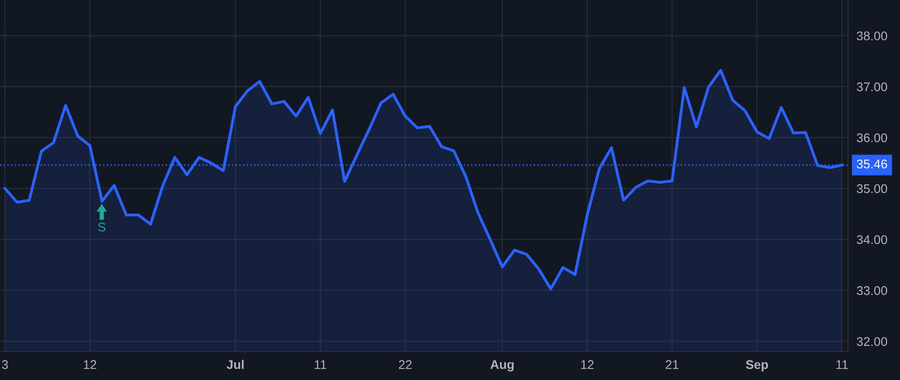 The image size is (900, 380). What do you see at coordinates (872, 239) in the screenshot?
I see `y-tick-label: 34.00` at bounding box center [872, 239].